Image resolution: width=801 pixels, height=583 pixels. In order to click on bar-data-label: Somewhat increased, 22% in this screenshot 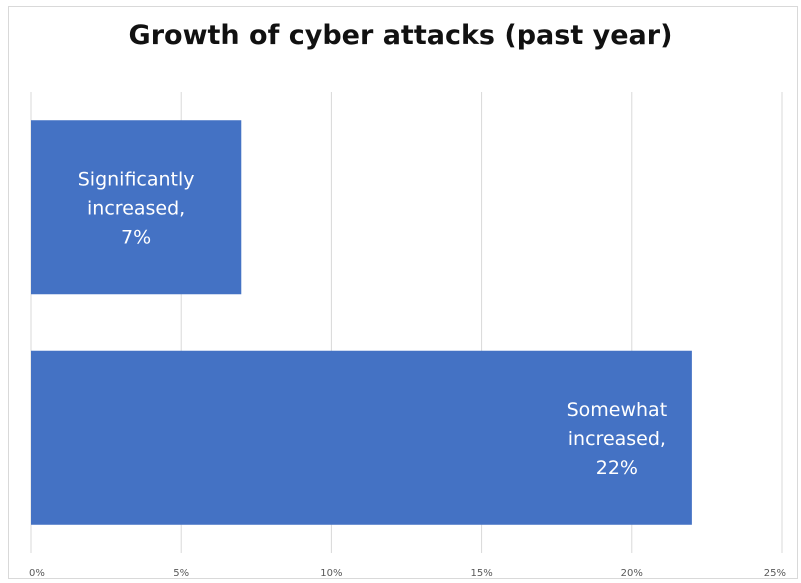, I will do `click(617, 439)`.